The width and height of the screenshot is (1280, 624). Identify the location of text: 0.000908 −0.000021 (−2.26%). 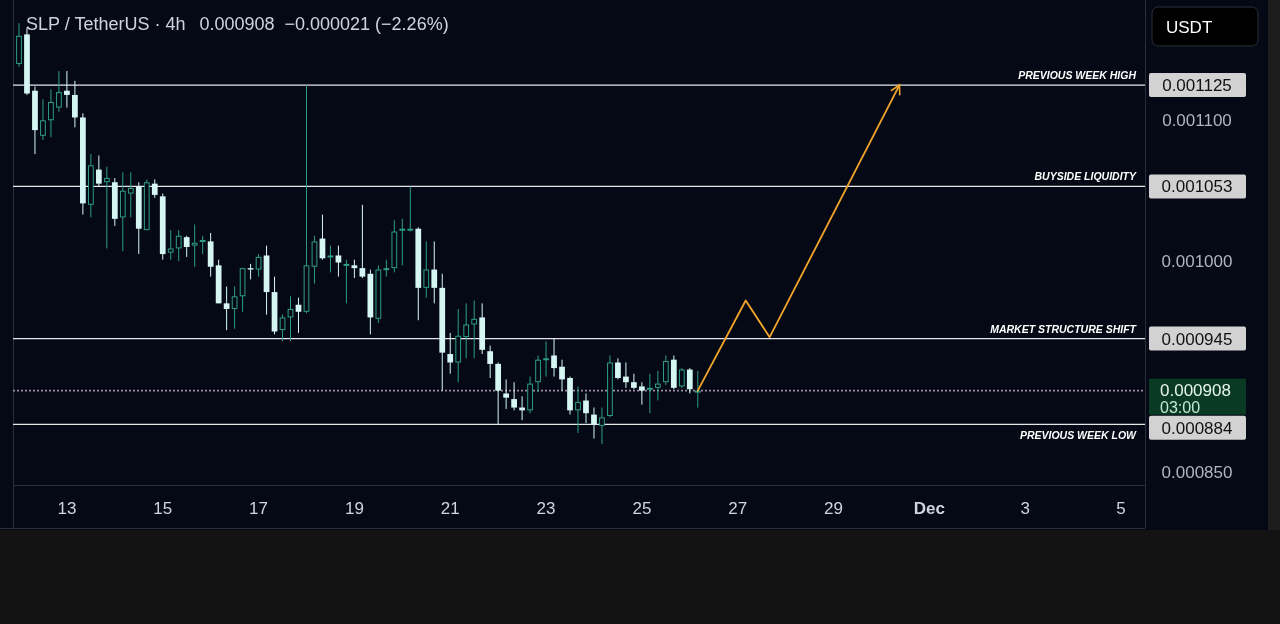
(324, 24).